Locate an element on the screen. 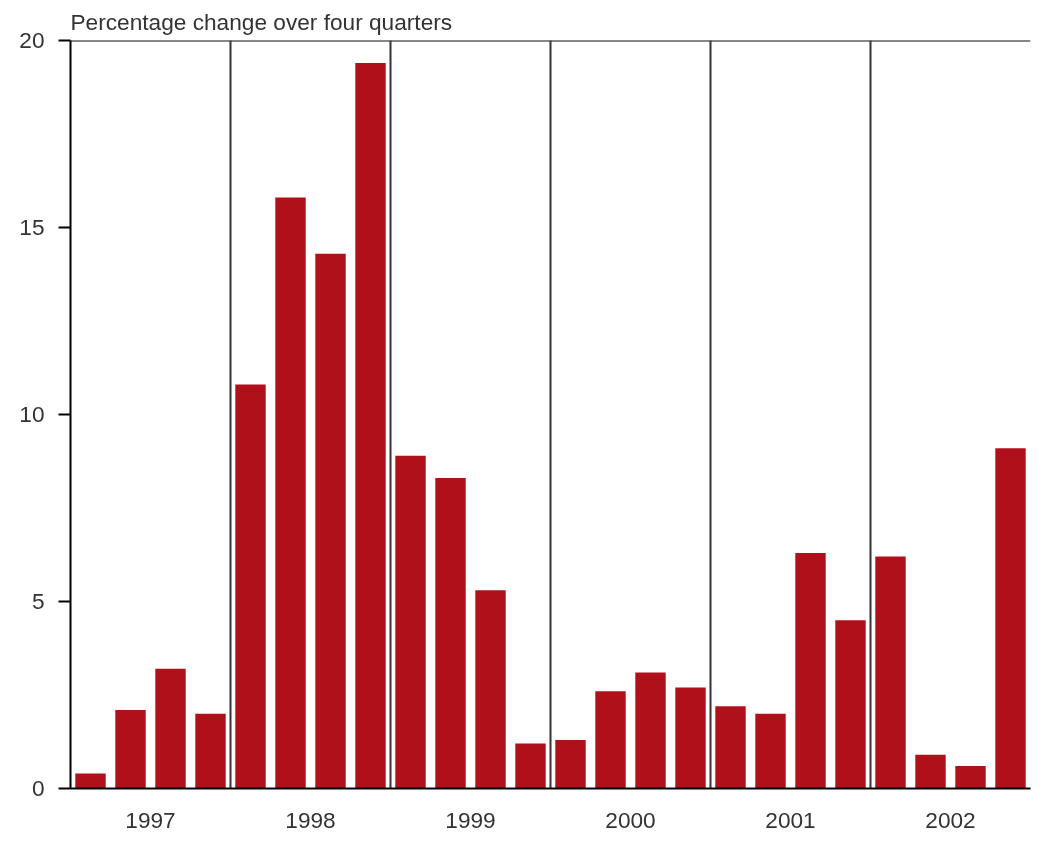 The width and height of the screenshot is (1059, 845). y-tick-label: 5 is located at coordinates (38, 601).